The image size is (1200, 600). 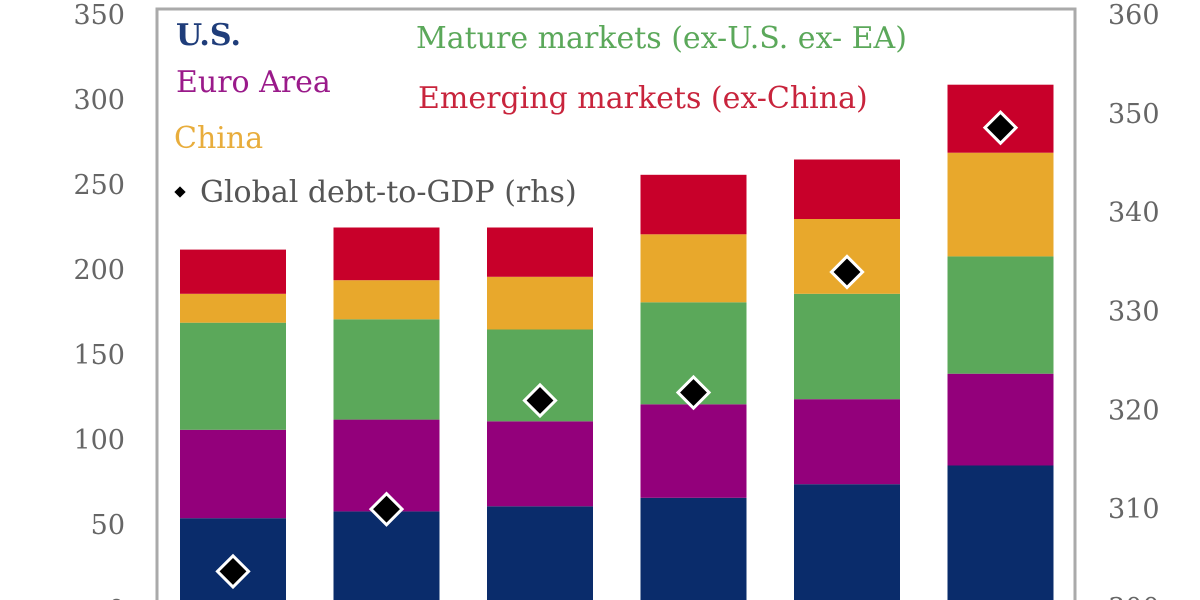 What do you see at coordinates (99, 440) in the screenshot?
I see `left-tick-label: 100` at bounding box center [99, 440].